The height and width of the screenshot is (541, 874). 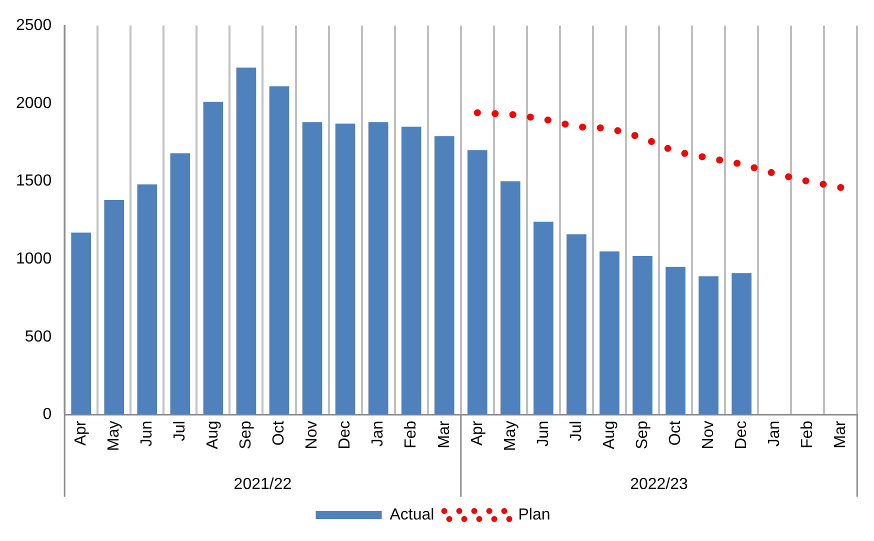 I want to click on y-tick-label: 500, so click(x=38, y=337).